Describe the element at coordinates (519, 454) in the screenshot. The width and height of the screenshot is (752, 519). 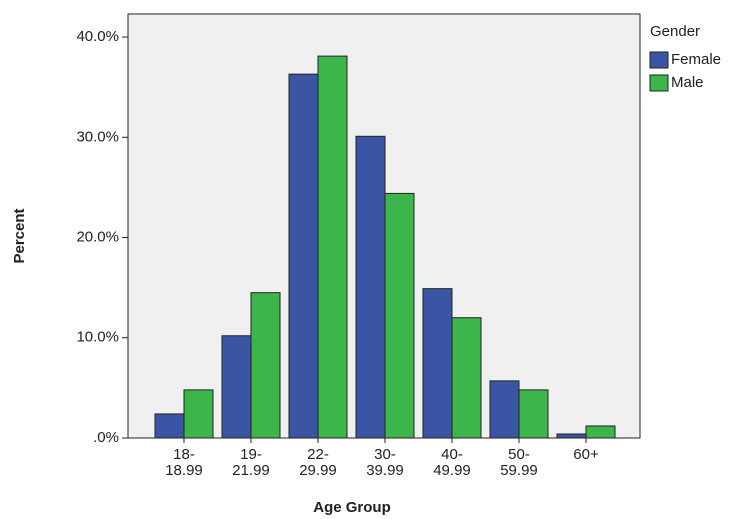
I see `x-tick-label-line: 50-` at that location.